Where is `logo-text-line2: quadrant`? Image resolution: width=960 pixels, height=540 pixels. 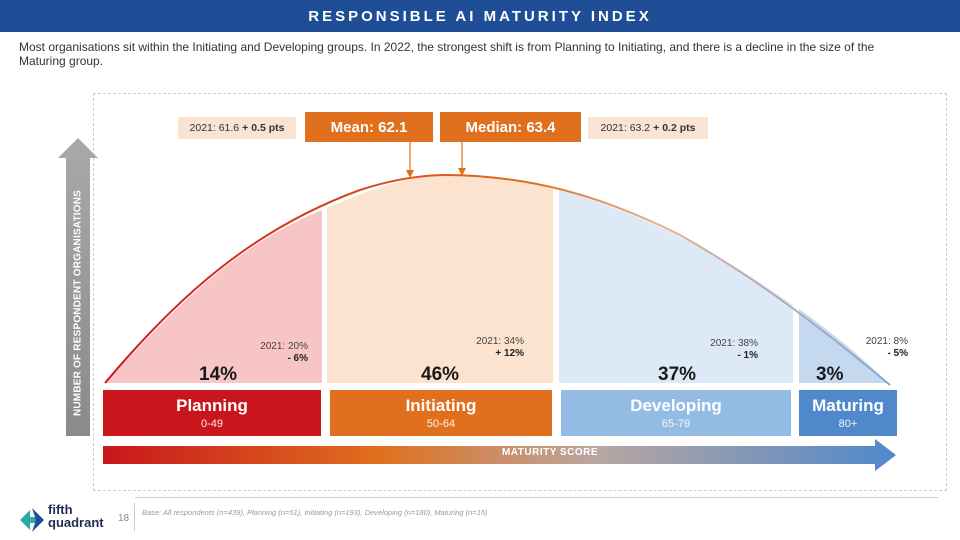 logo-text-line2: quadrant is located at coordinates (76, 522).